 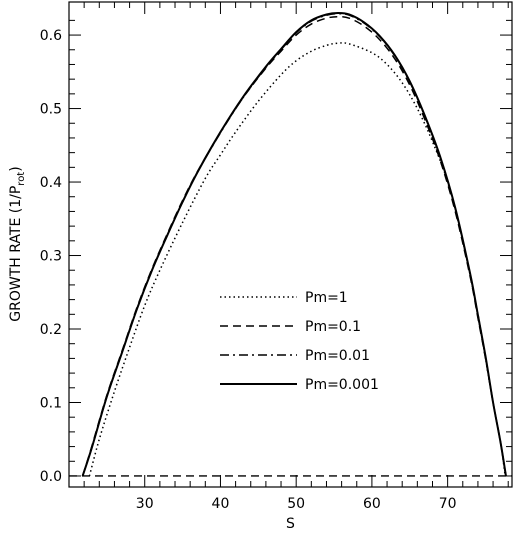 I want to click on y-axis-label-subscript: rot, so click(x=21, y=179).